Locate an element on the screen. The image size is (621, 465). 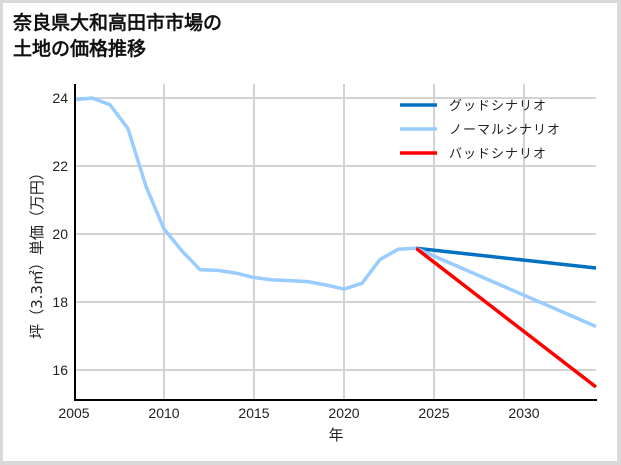
y-tick-label: 18 is located at coordinates (60, 302).